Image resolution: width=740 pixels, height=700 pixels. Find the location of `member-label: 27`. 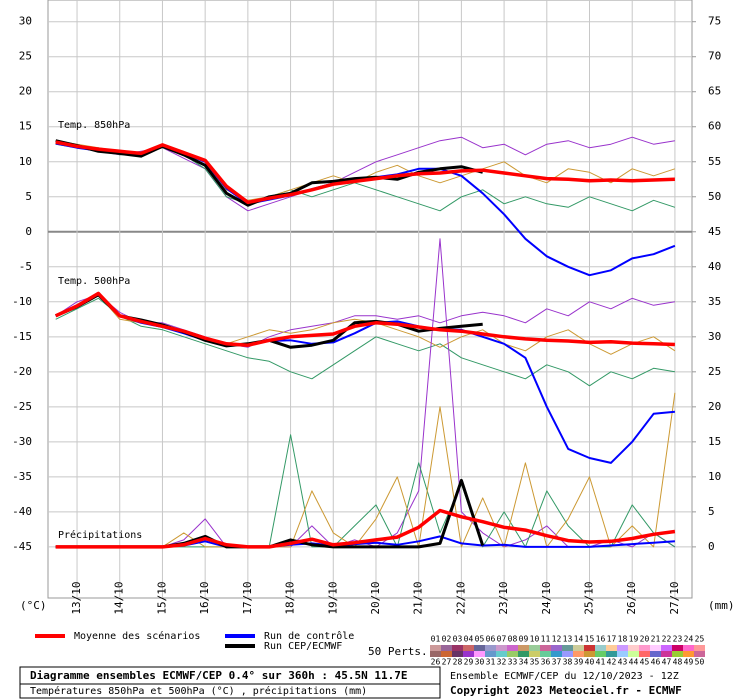

member-label: 27 is located at coordinates (447, 662).